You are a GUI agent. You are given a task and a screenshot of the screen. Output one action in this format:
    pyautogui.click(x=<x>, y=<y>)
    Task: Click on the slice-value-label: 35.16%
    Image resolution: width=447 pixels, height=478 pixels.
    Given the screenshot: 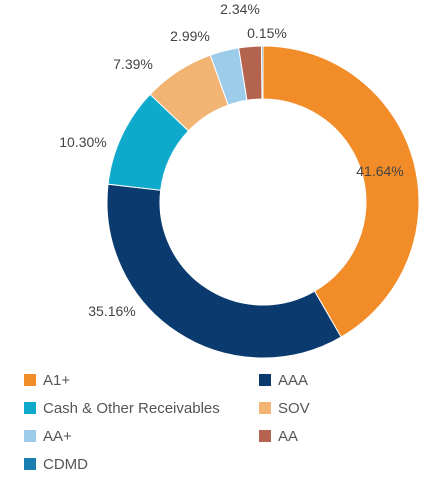 What is the action you would take?
    pyautogui.click(x=111, y=311)
    